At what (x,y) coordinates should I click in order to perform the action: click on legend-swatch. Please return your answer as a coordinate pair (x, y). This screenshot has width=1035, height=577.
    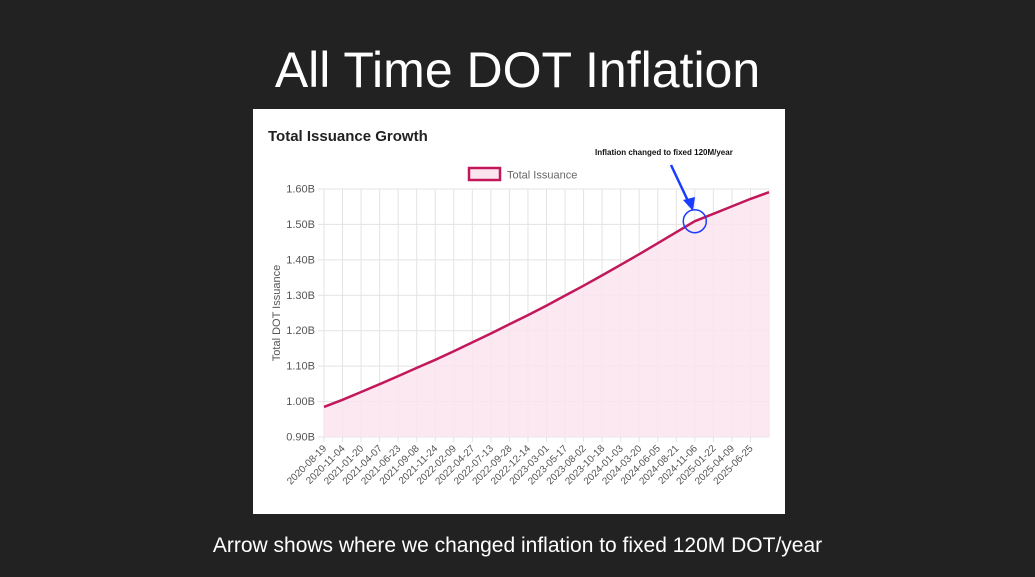
    Looking at the image, I should click on (484, 174).